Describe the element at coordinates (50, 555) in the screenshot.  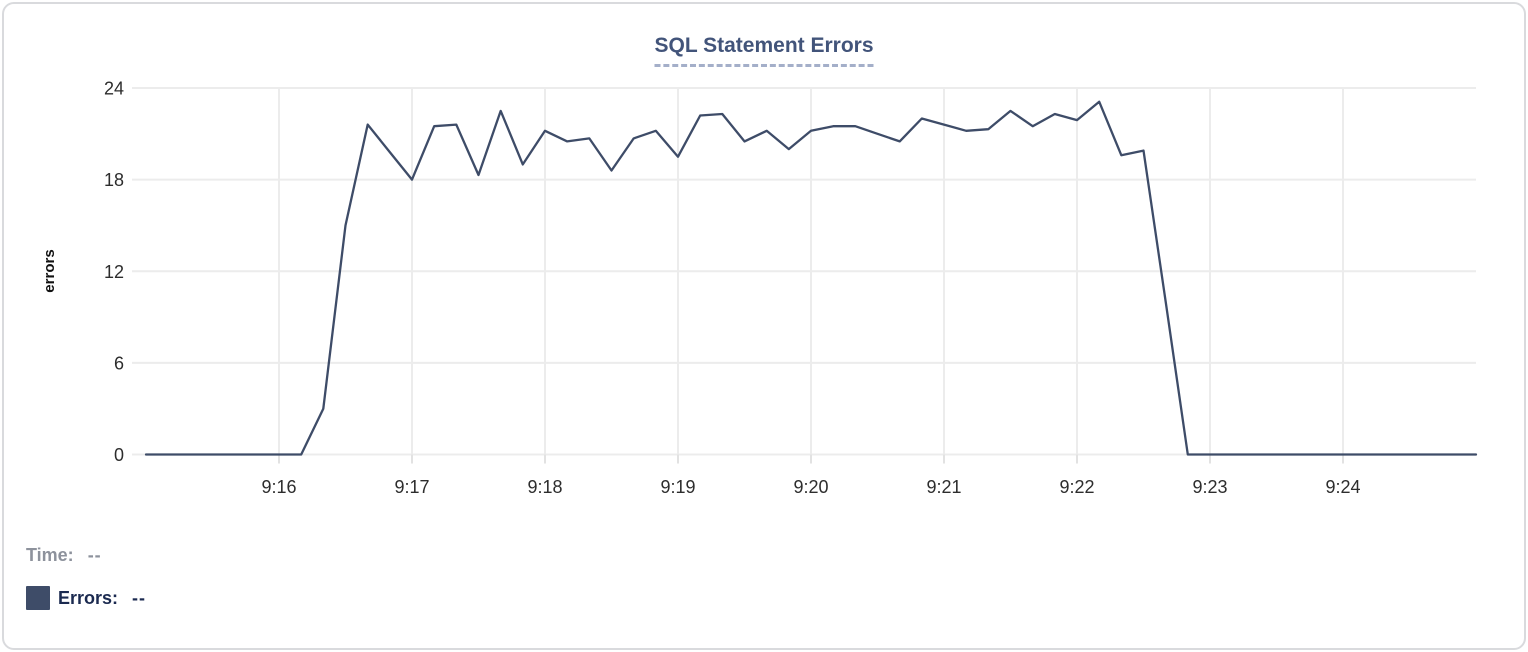
I see `time-label: Time:` at that location.